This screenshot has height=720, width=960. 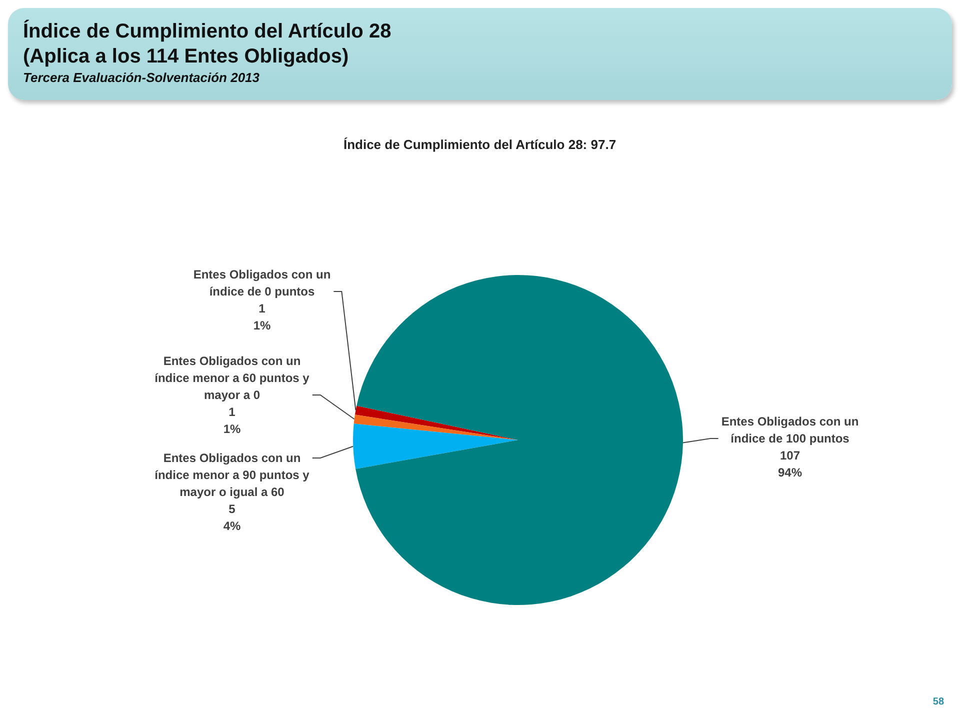 What do you see at coordinates (207, 44) in the screenshot?
I see `chart-title: Índice de Cumplimiento del Artículo 28 (Aplica a los 114 Entes Obligados)` at bounding box center [207, 44].